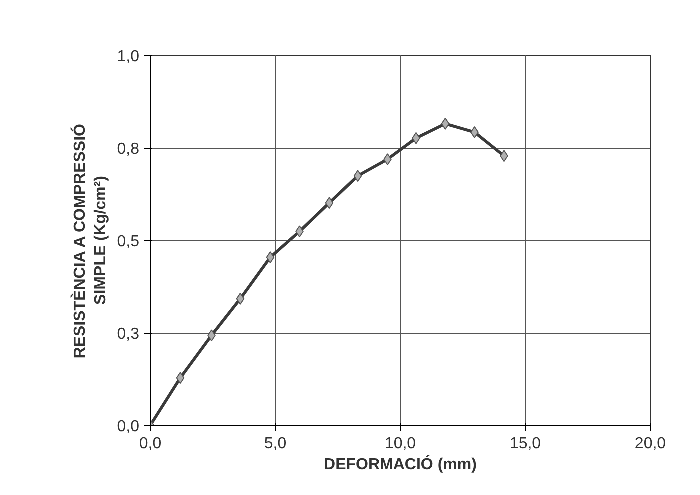 The image size is (700, 495). Describe the element at coordinates (526, 444) in the screenshot. I see `x-tick-label: 15,0` at that location.